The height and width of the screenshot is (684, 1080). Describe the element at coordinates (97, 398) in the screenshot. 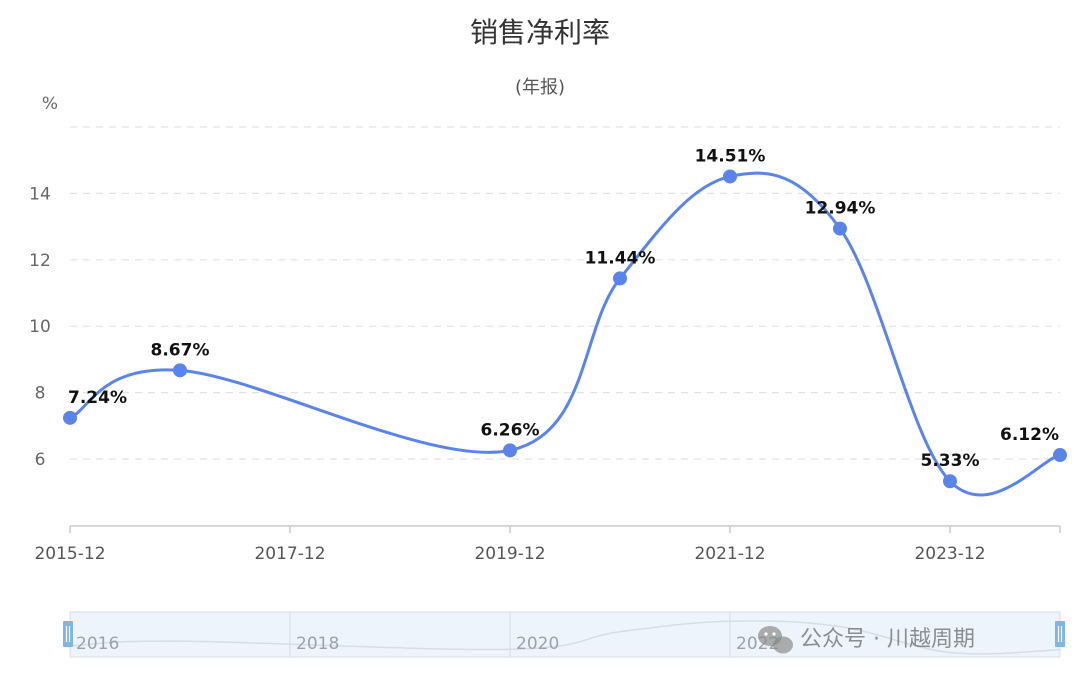

I see `data-label: 7.24%` at that location.